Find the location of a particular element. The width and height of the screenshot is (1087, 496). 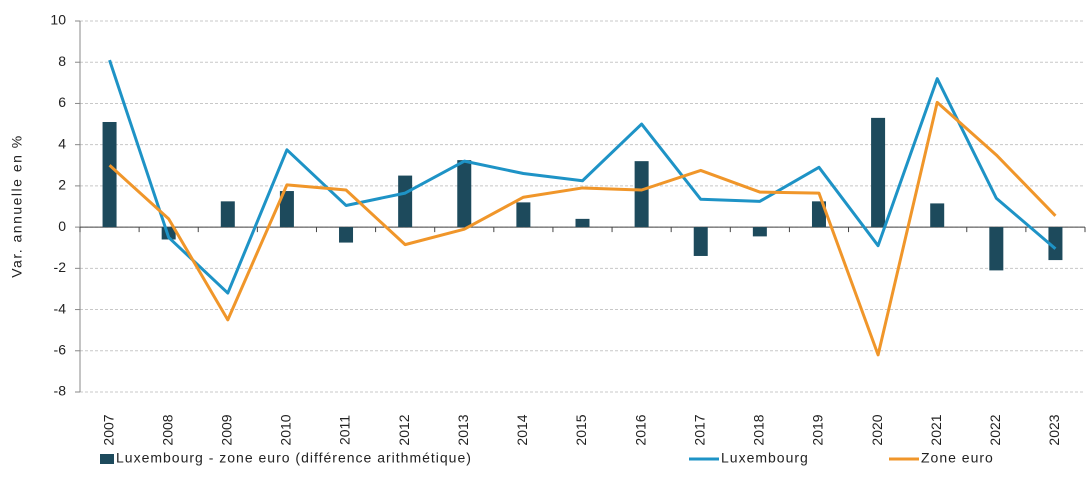

y-tick-label: 2 is located at coordinates (62, 185).